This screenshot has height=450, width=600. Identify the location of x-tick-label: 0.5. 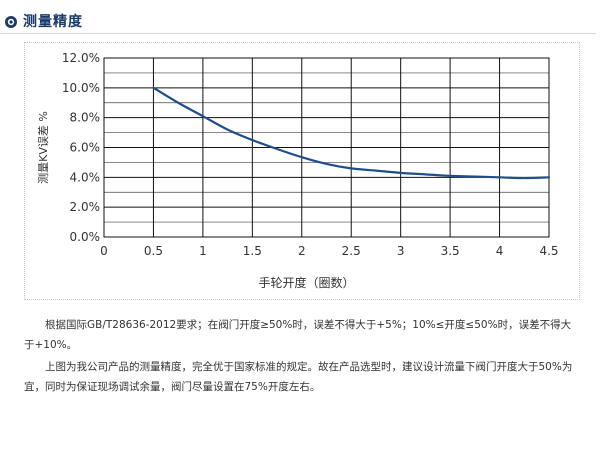
(153, 251).